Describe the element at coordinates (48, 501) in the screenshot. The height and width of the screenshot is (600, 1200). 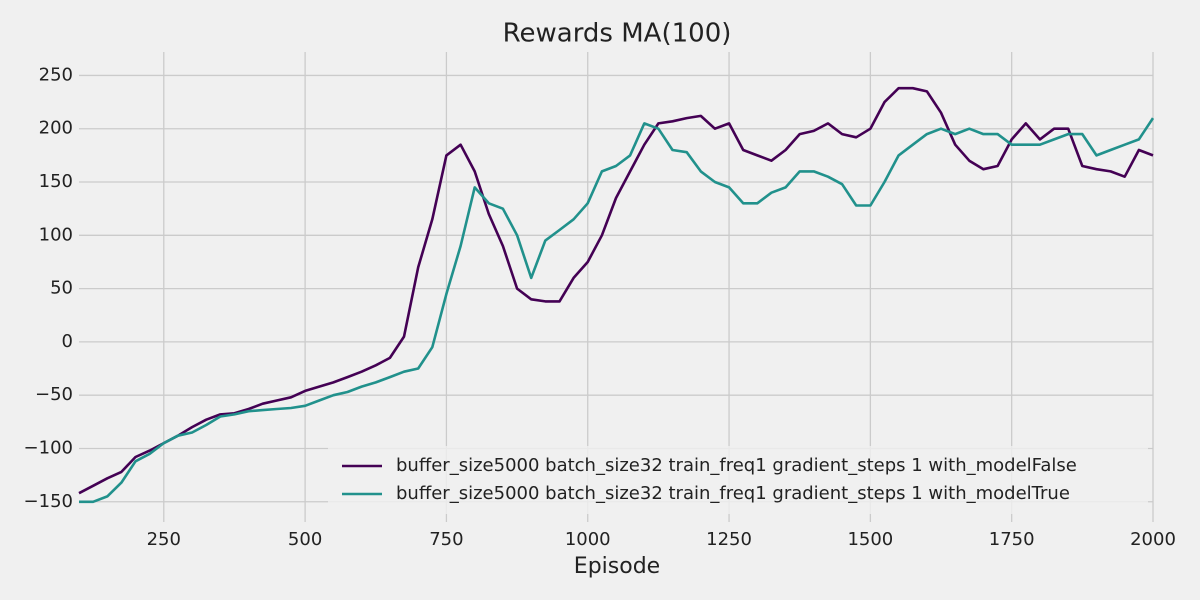
I see `y-tick-label: −150` at that location.